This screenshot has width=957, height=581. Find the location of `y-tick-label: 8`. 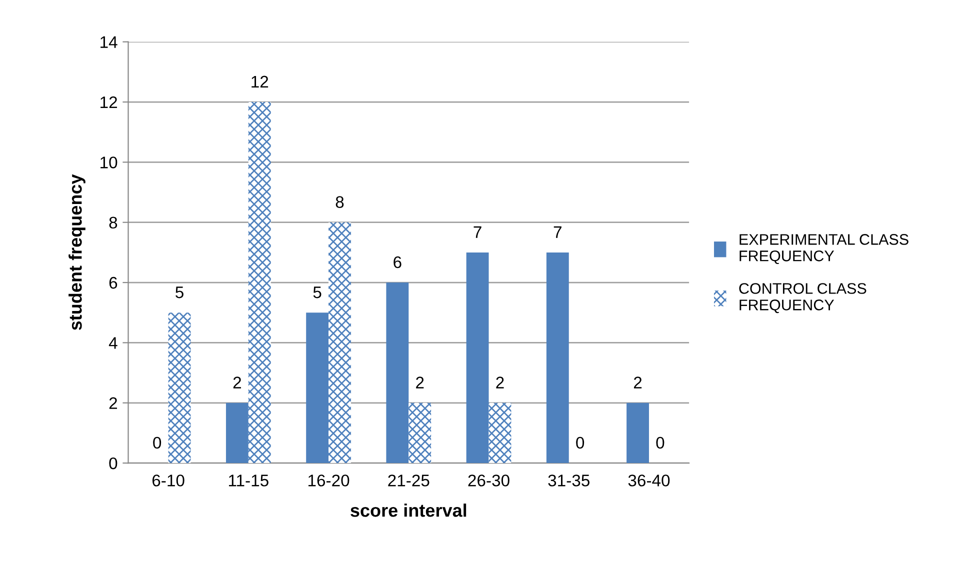

y-tick-label: 8 is located at coordinates (113, 222).